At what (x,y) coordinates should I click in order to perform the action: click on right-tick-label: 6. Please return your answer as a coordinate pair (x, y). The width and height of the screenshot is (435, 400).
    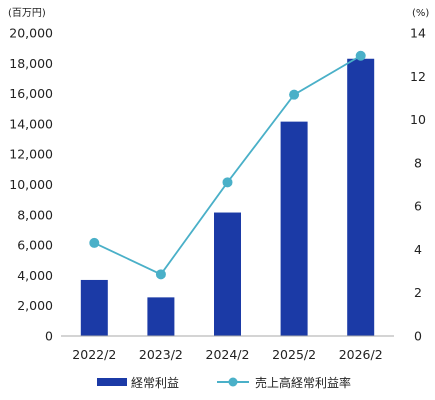
    Looking at the image, I should click on (418, 206).